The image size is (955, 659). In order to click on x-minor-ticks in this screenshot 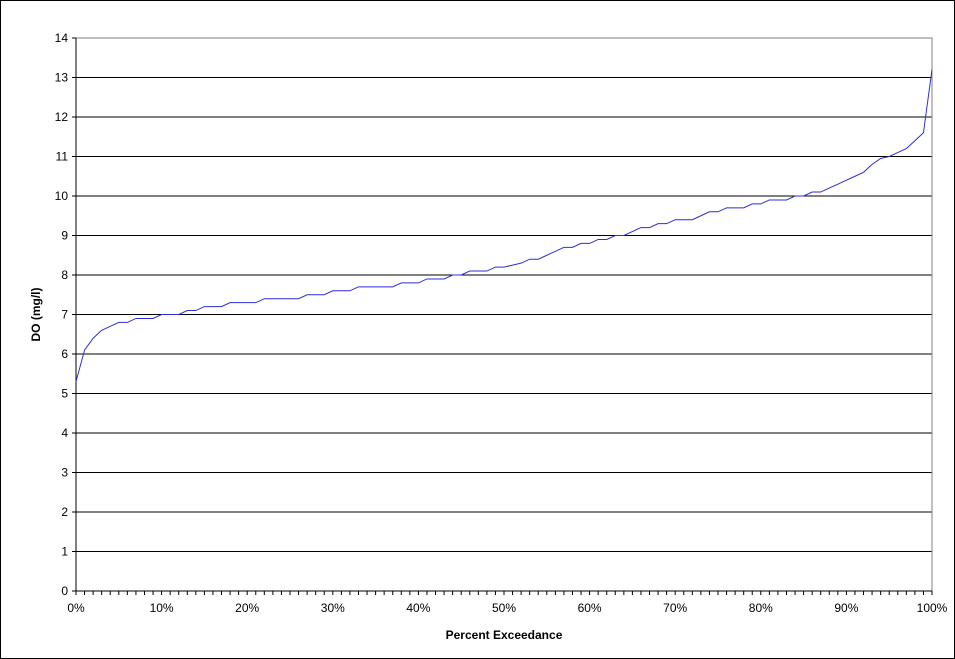, I will do `click(504, 593)`.